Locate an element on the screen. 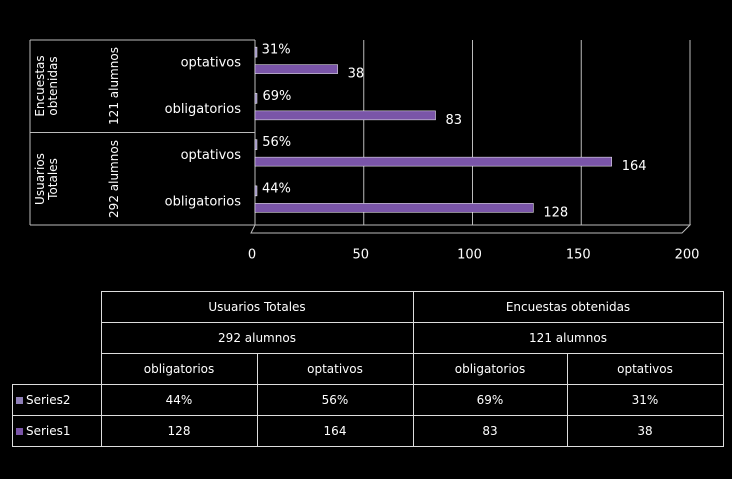  x-tick-label: 200 is located at coordinates (687, 255).